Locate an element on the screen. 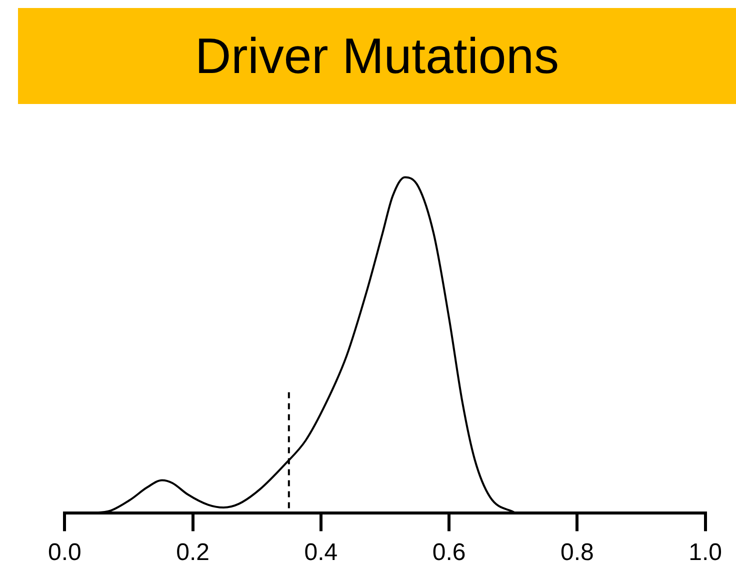 The height and width of the screenshot is (576, 736). x-tick-label: 0.6 is located at coordinates (449, 552).